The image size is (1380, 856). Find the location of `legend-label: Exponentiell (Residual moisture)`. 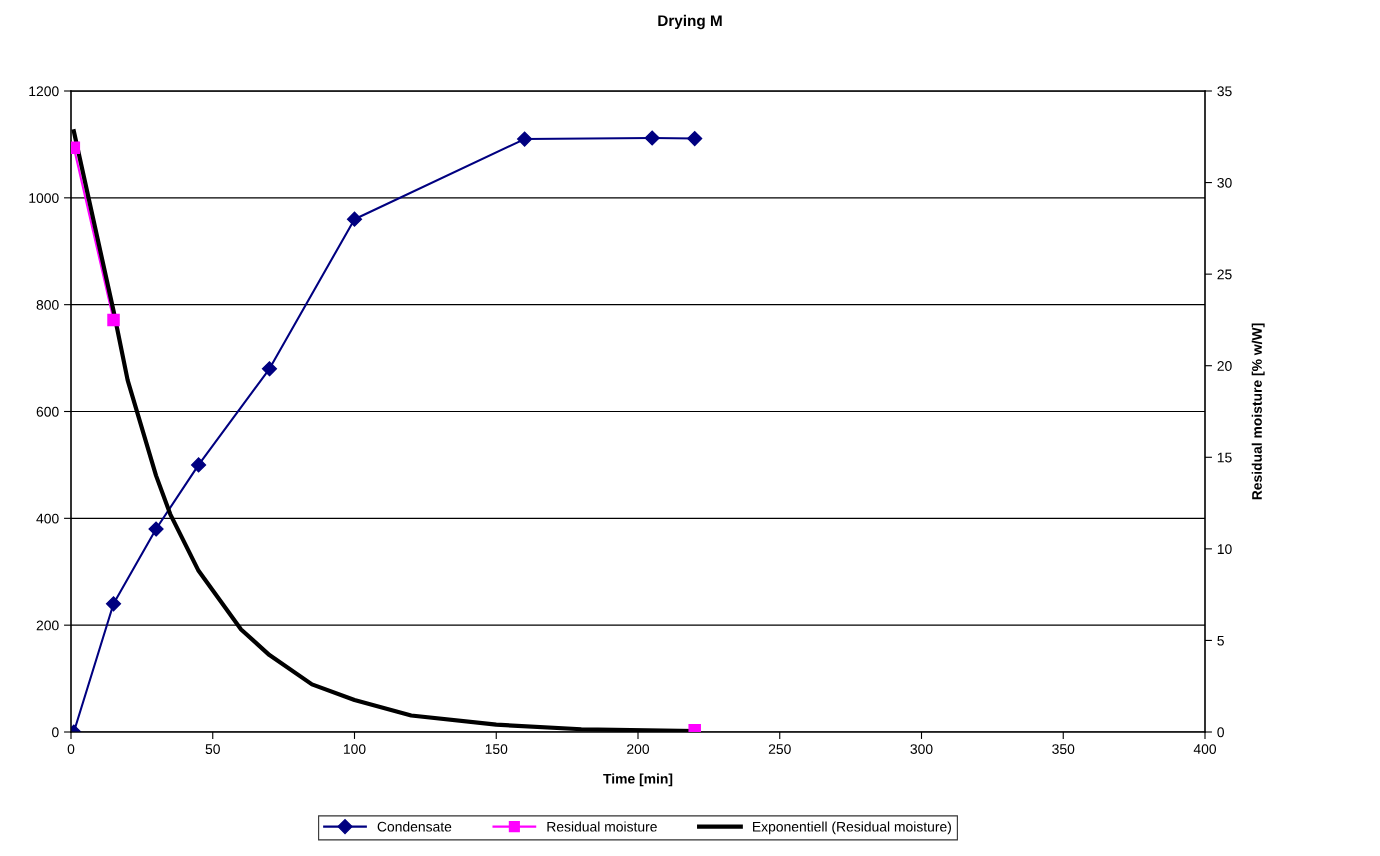

legend-label: Exponentiell (Residual moisture) is located at coordinates (852, 828).